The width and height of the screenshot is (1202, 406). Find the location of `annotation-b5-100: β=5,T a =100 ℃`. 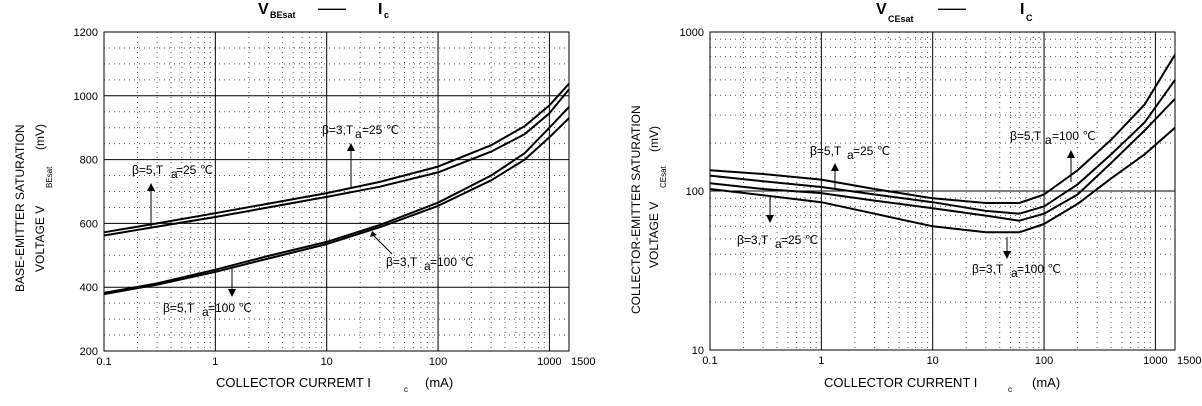

annotation-b5-100: β=5,T a =100 ℃ is located at coordinates (1053, 155).